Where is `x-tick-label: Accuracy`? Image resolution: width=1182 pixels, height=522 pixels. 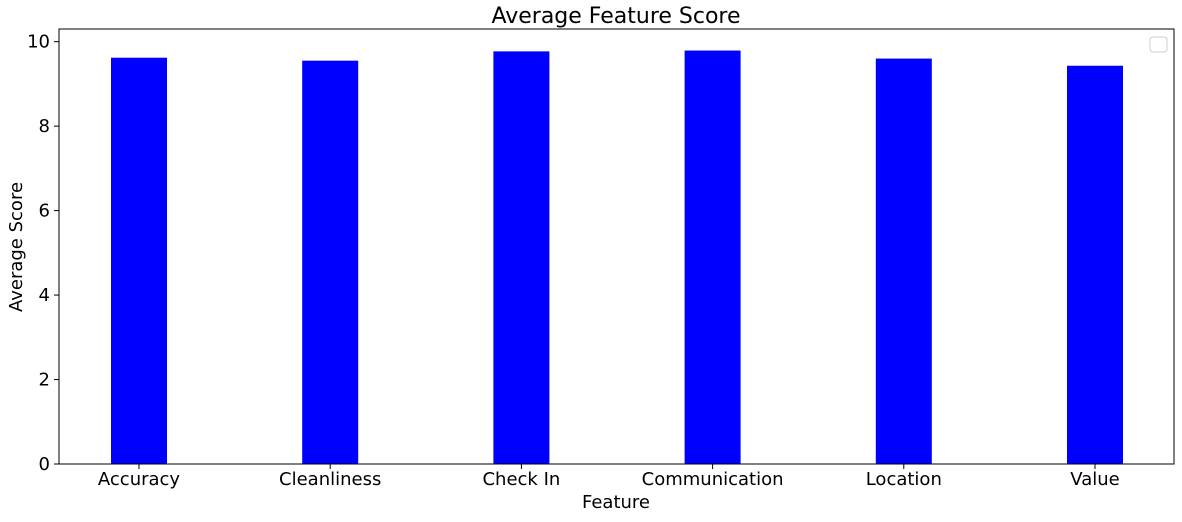 x-tick-label: Accuracy is located at coordinates (139, 479).